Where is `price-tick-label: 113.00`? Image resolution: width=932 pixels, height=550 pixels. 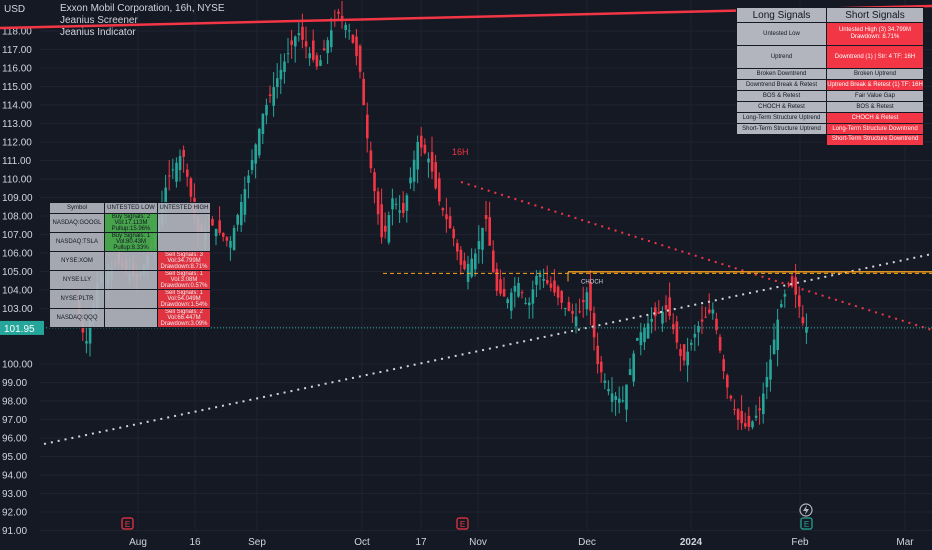 price-tick-label: 113.00 is located at coordinates (17, 124).